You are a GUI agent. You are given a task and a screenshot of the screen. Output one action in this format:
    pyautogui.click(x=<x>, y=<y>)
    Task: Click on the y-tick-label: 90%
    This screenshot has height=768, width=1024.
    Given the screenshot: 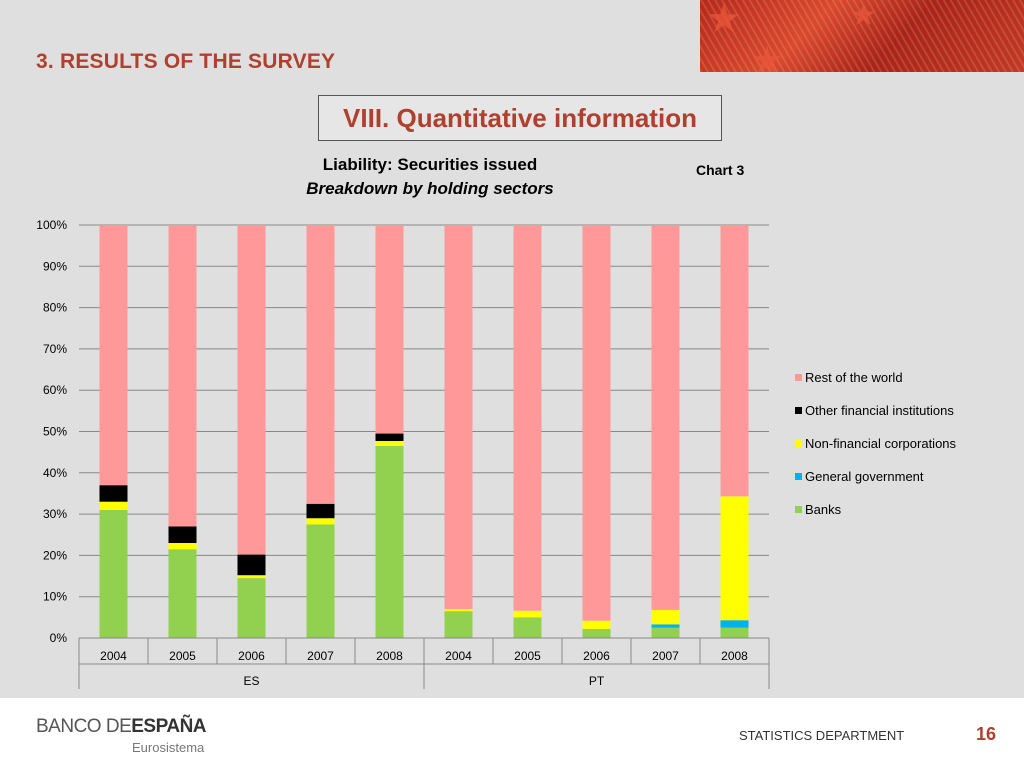 What is the action you would take?
    pyautogui.click(x=55, y=266)
    